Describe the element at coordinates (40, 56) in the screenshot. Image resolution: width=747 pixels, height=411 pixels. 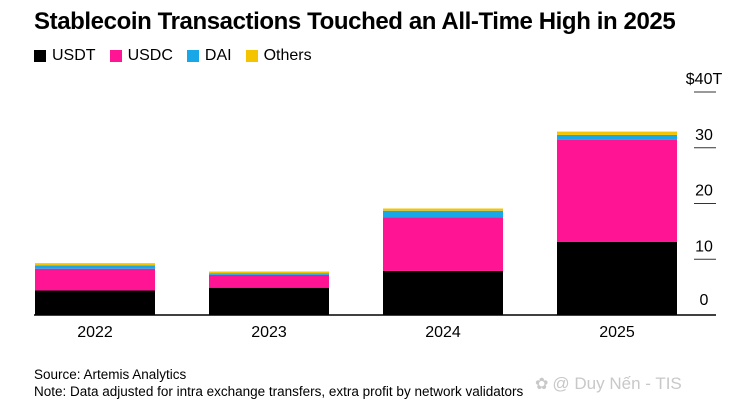
I see `legend-swatch-usdt` at that location.